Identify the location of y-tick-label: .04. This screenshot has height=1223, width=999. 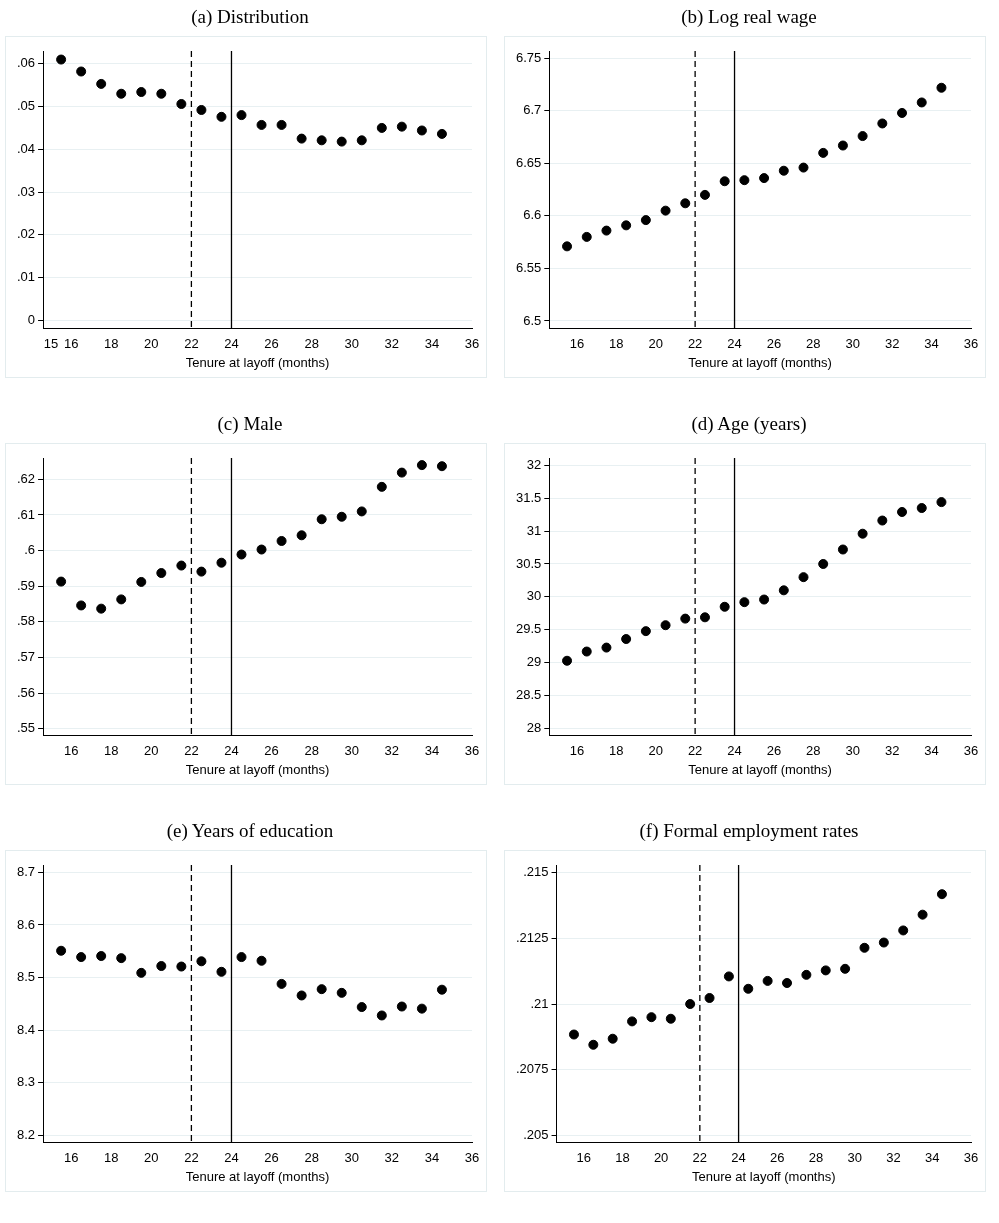
(26, 148).